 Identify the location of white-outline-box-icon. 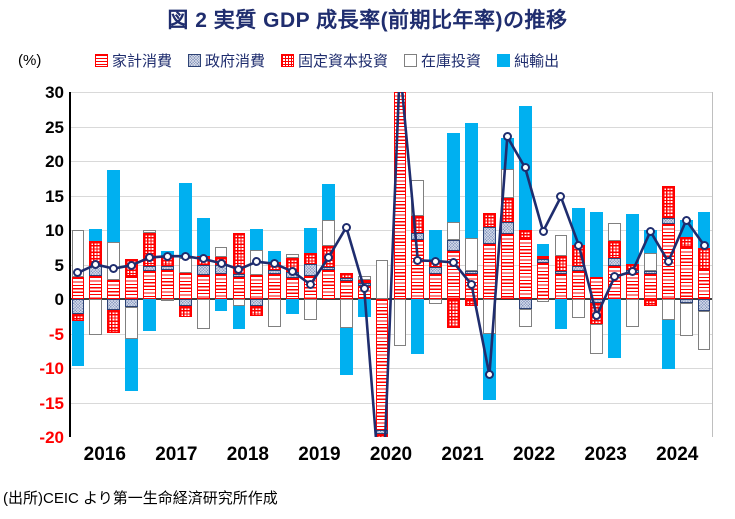
(411, 60).